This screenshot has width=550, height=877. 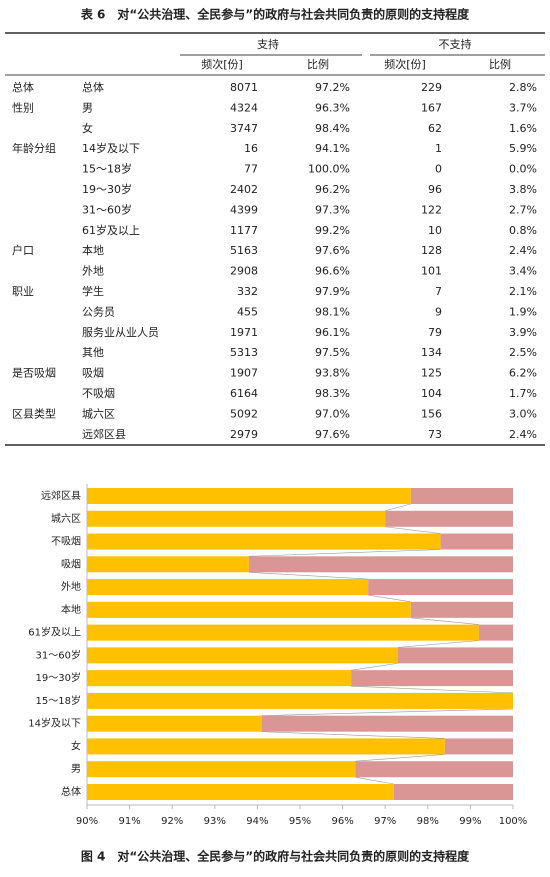 What do you see at coordinates (247, 311) in the screenshot?
I see `cell: 455` at bounding box center [247, 311].